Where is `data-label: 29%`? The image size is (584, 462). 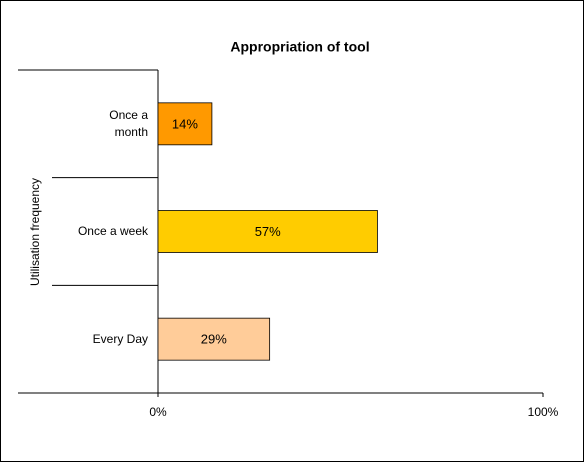
data-label: 29% is located at coordinates (214, 339).